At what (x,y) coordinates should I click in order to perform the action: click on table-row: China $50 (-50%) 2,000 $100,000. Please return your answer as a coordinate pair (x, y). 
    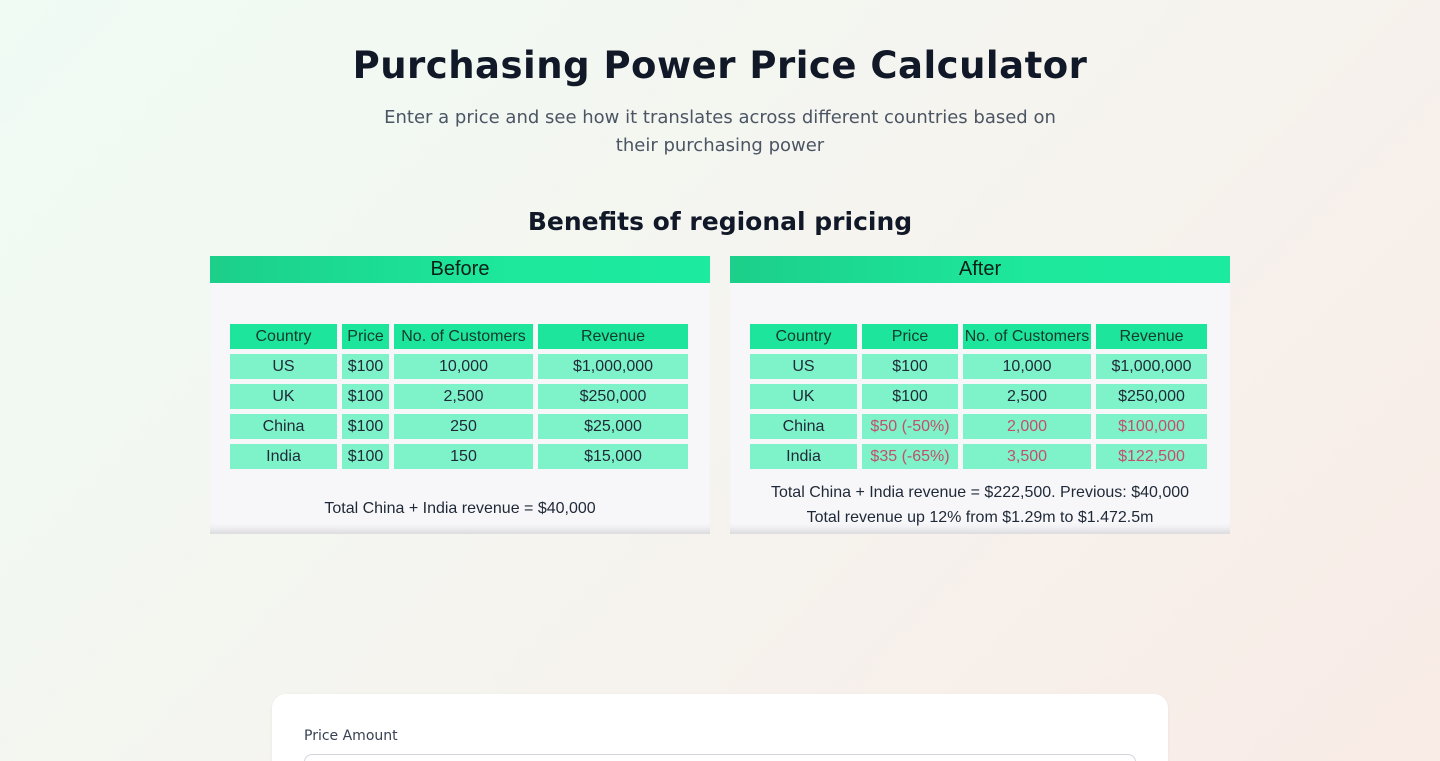
    Looking at the image, I should click on (981, 426).